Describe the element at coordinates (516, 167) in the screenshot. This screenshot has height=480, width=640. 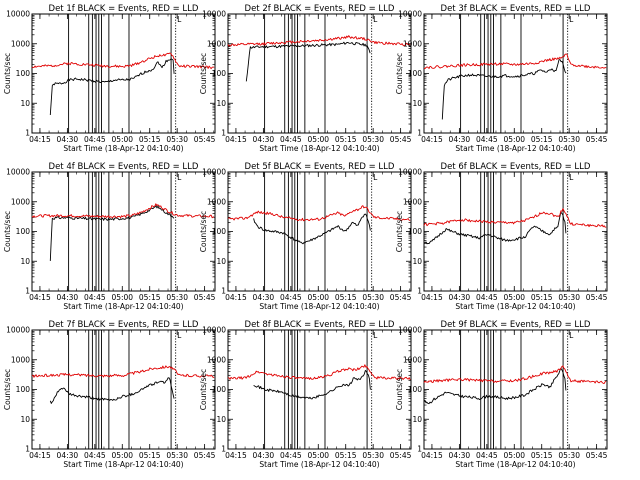
I see `panel-title: Det 6f BLACK = Events, RED = LLD` at that location.